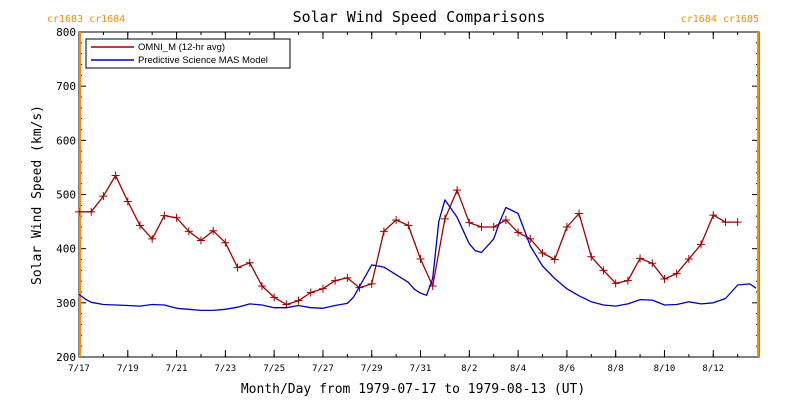 The width and height of the screenshot is (800, 400). Describe the element at coordinates (66, 140) in the screenshot. I see `y-tick-label: 600` at that location.